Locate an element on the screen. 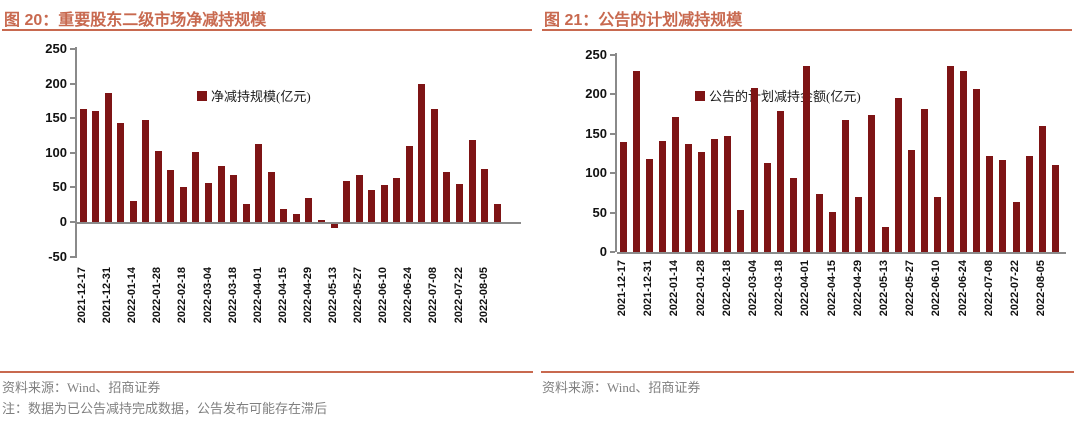 This screenshot has height=425, width=1080. x-axis is located at coordinates (299, 223).